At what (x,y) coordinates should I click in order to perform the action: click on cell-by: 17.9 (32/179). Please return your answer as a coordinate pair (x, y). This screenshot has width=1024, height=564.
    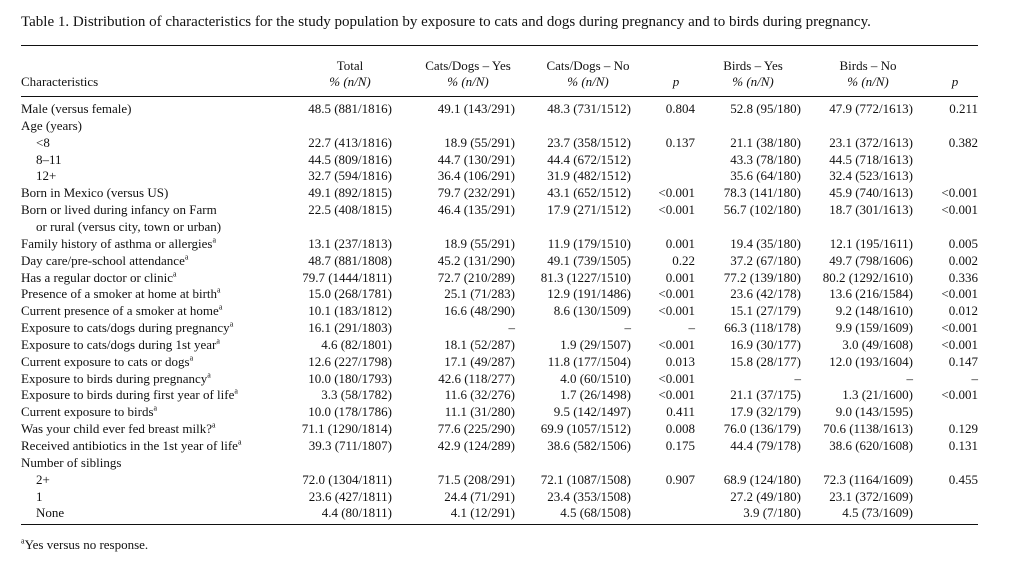
    Looking at the image, I should click on (765, 412).